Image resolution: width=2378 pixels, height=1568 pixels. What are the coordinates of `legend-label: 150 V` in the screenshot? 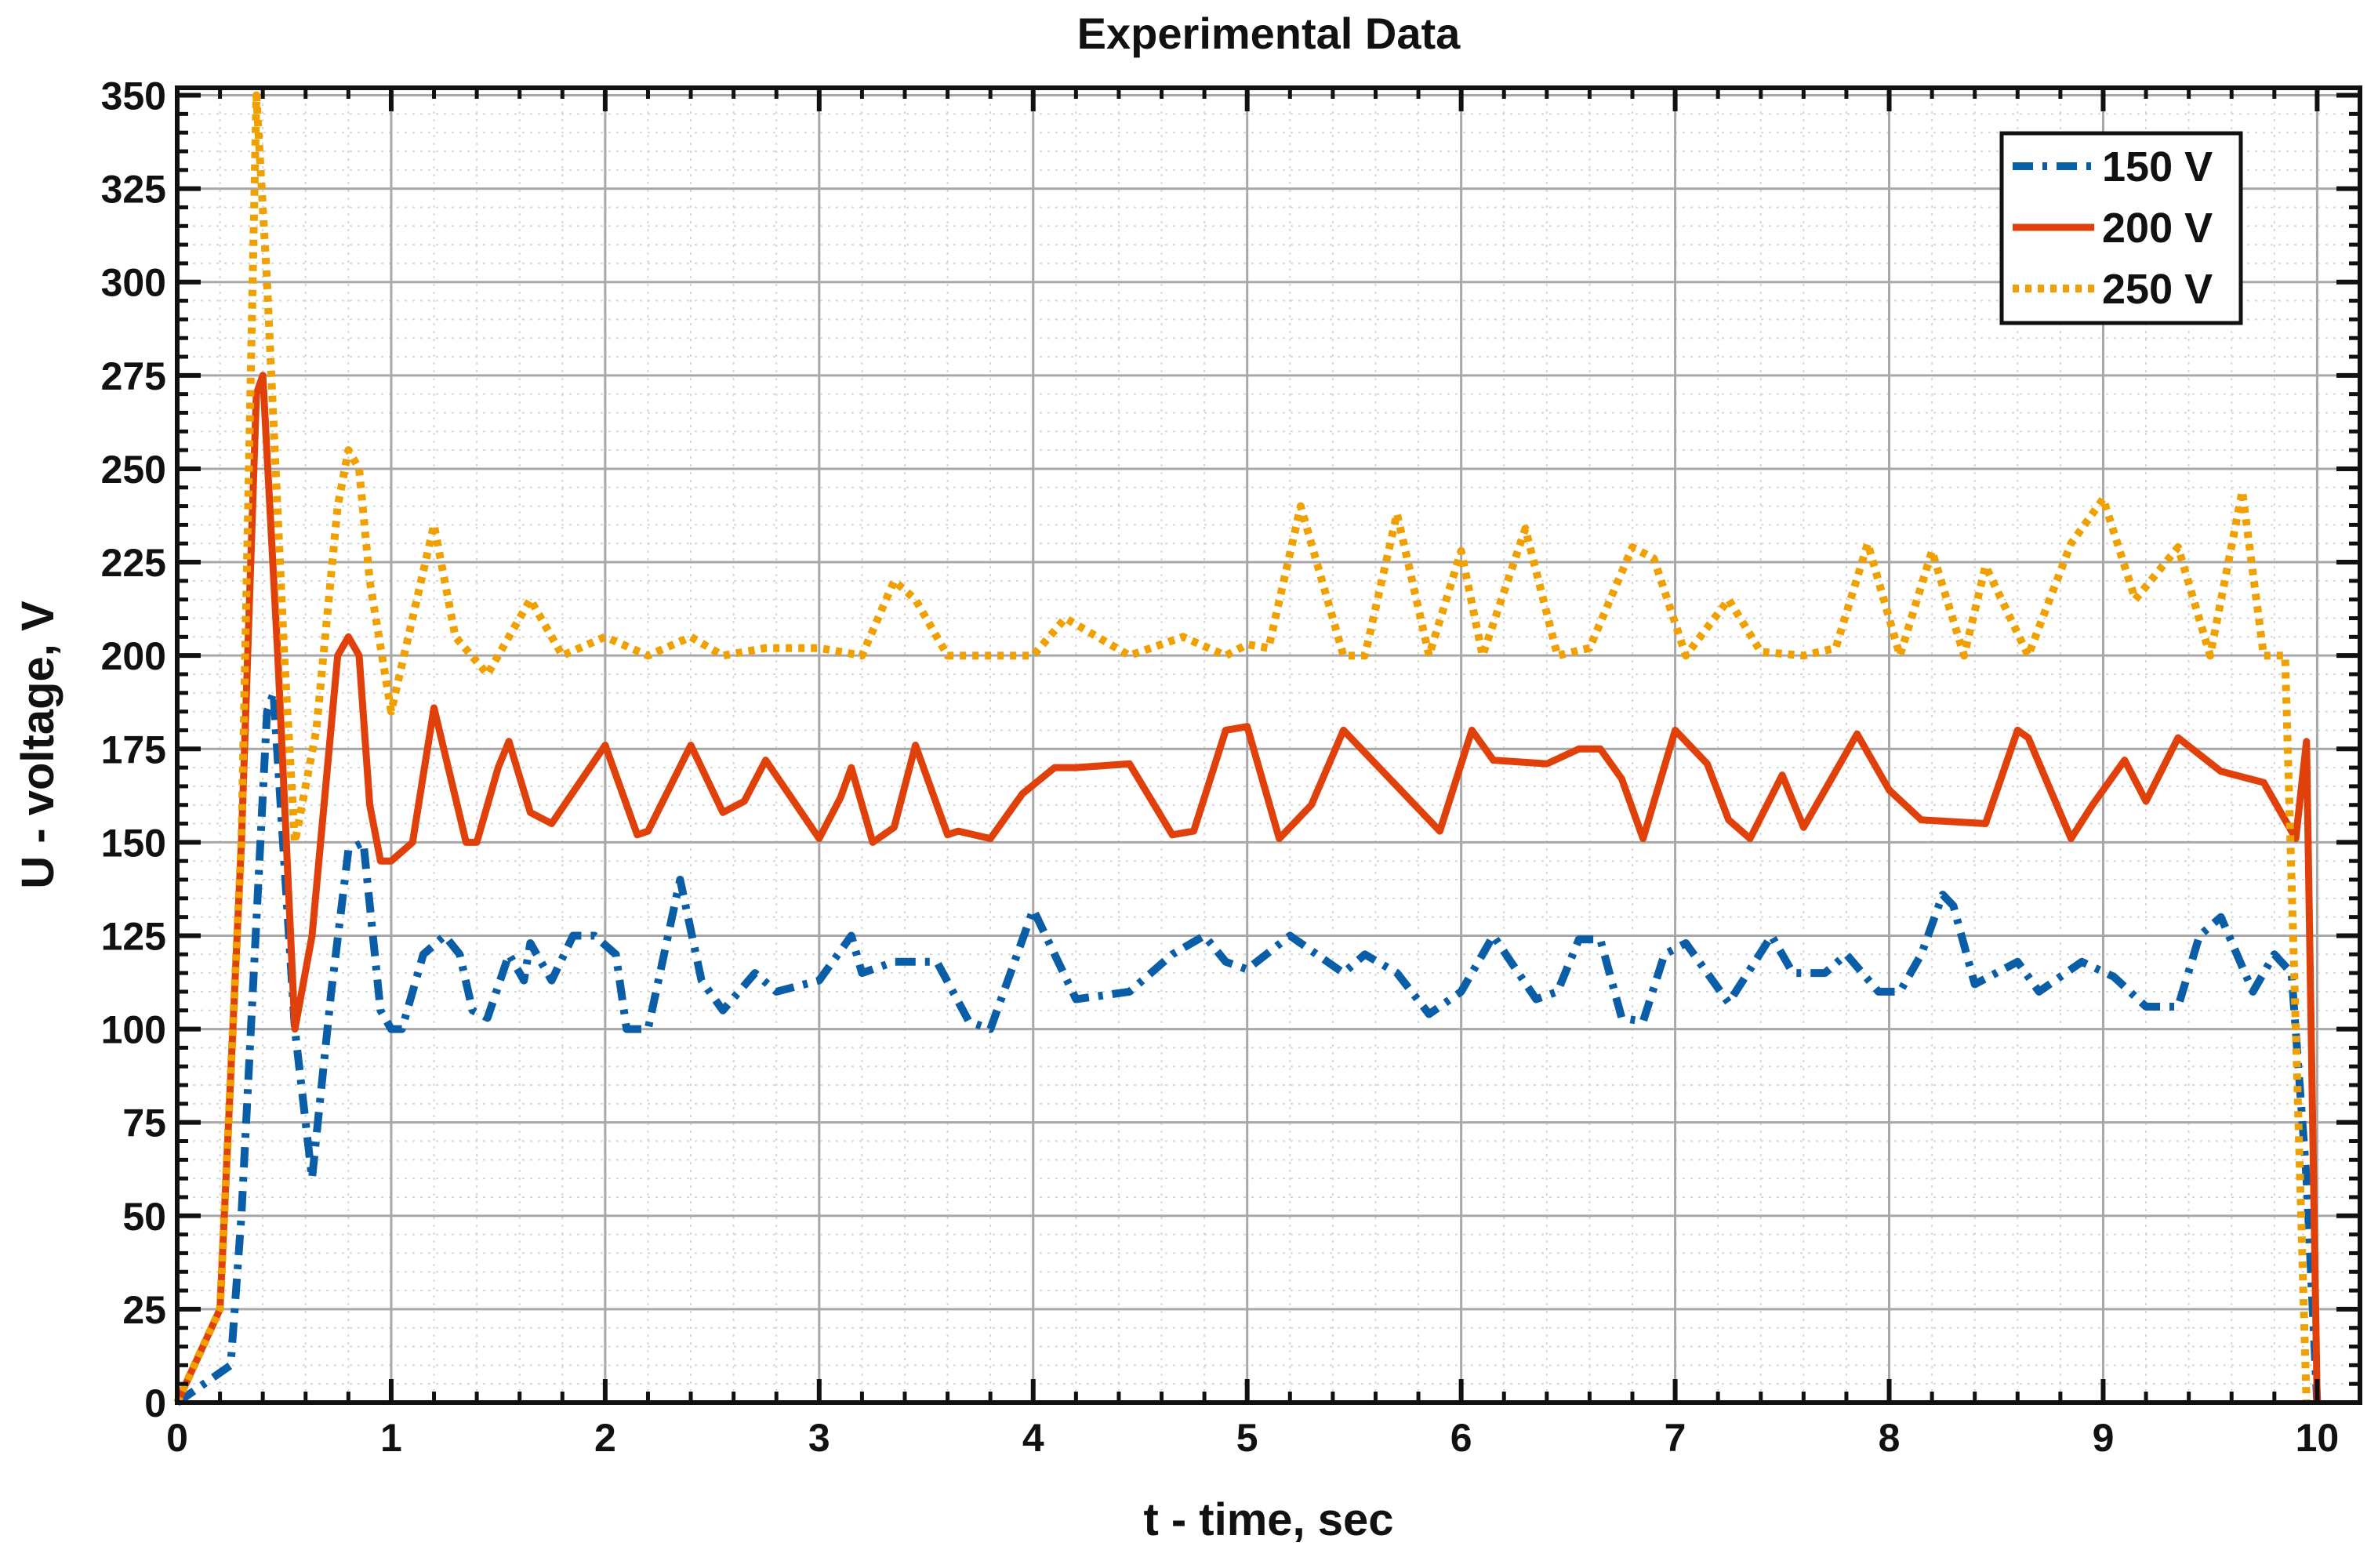 It's located at (2157, 167).